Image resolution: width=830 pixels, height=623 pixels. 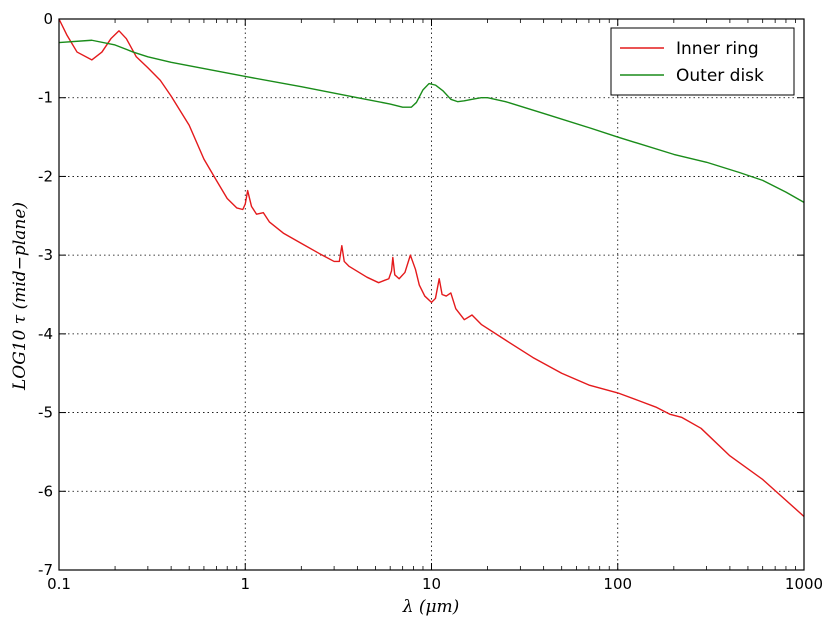 What do you see at coordinates (720, 76) in the screenshot?
I see `legend-label-outer-disk: Outer disk` at bounding box center [720, 76].